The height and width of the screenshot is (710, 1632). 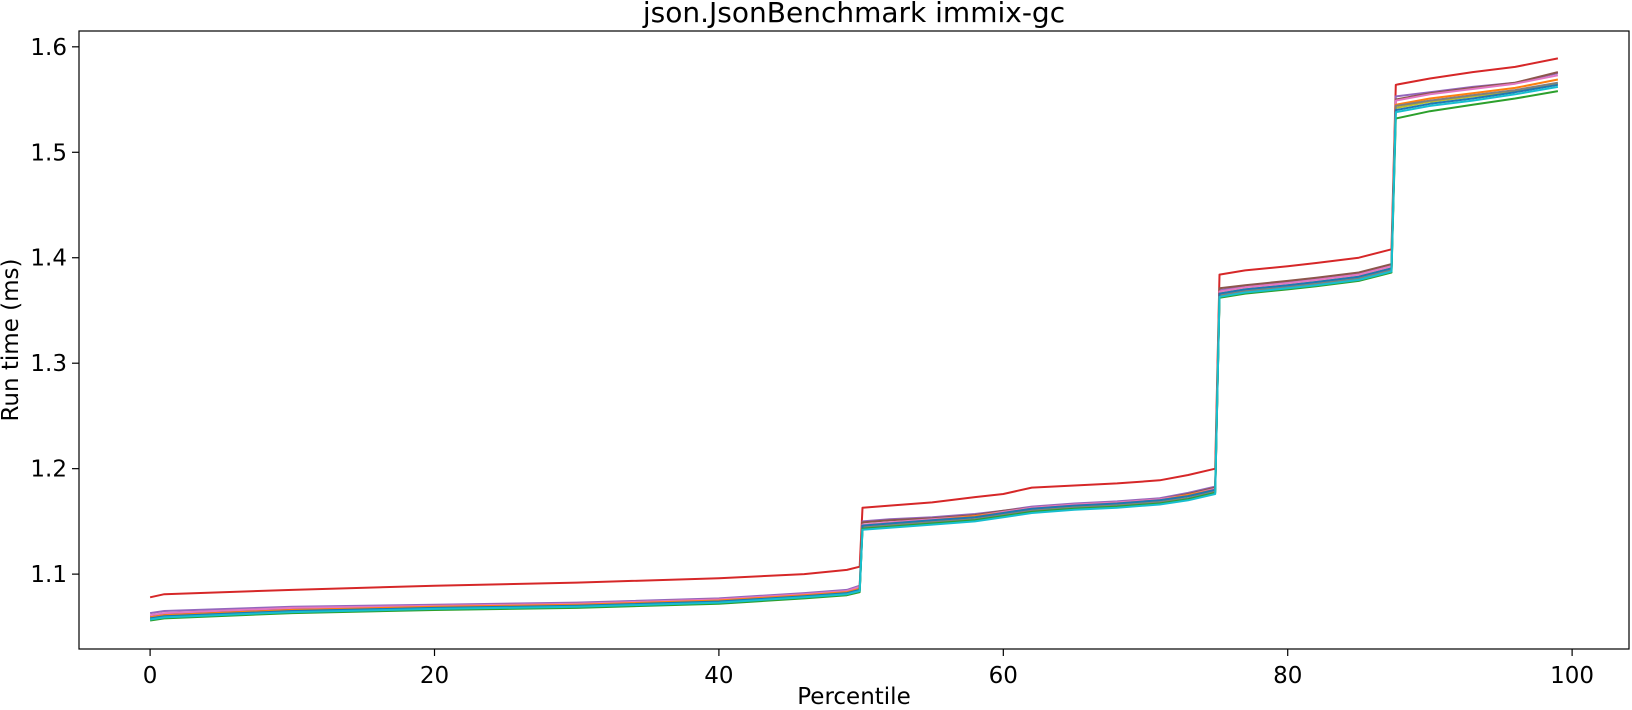 I want to click on x-axis: 0 20 40 60 80 100, so click(x=868, y=669).